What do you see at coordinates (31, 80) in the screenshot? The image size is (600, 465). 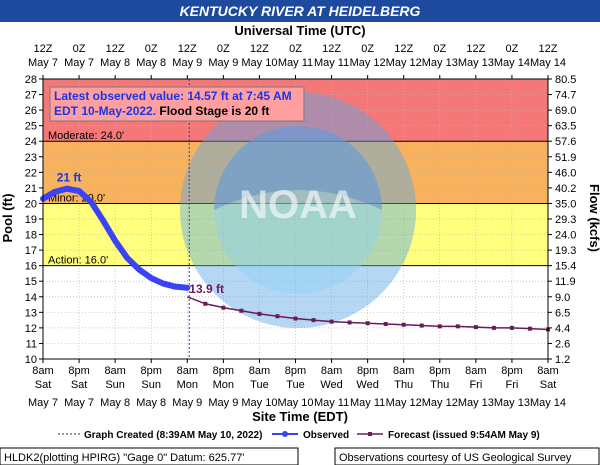 I see `y-tick-label: 28` at bounding box center [31, 80].